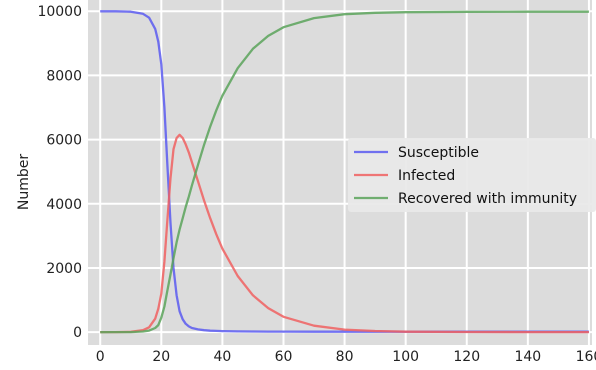  Describe the element at coordinates (222, 357) in the screenshot. I see `x-tick-label: 40` at that location.